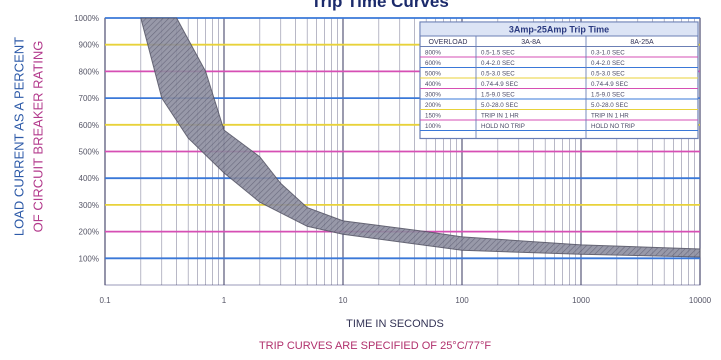 The height and width of the screenshot is (360, 721). I want to click on trip-table-cell: 600%, so click(433, 63).